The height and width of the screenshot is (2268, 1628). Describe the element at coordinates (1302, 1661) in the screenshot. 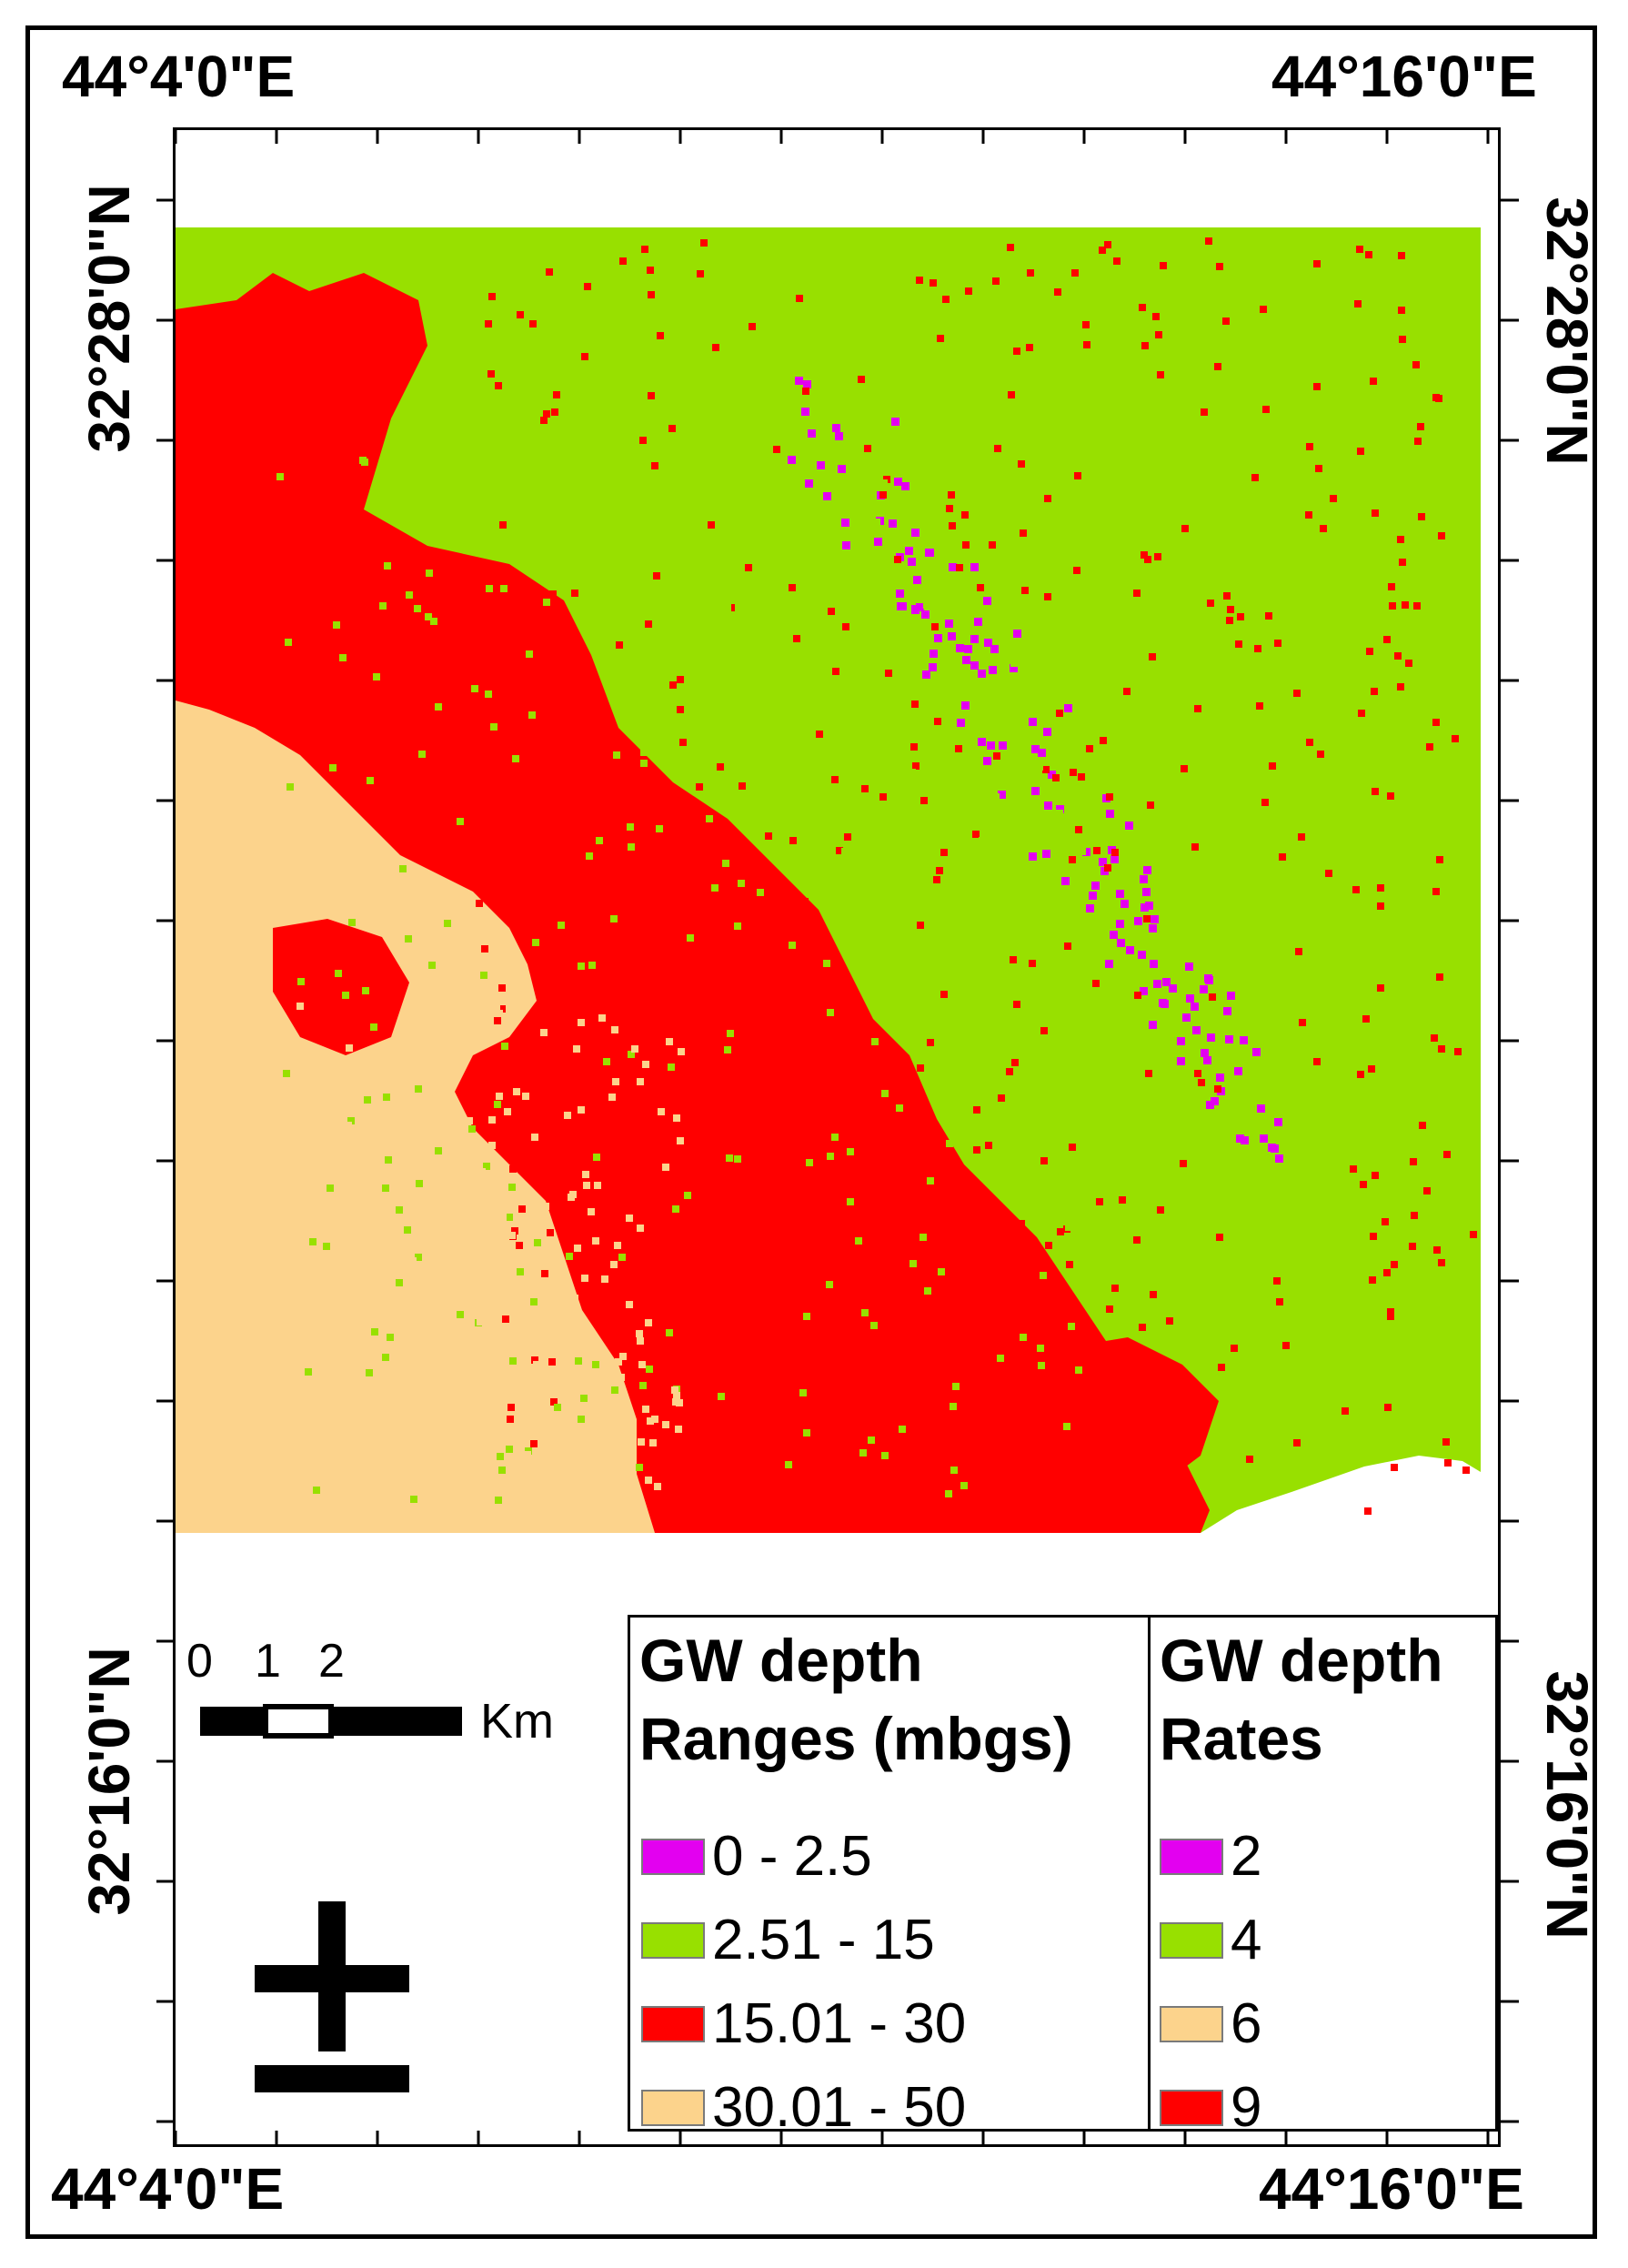

I see `legend-rates-title-1: GW depth` at that location.